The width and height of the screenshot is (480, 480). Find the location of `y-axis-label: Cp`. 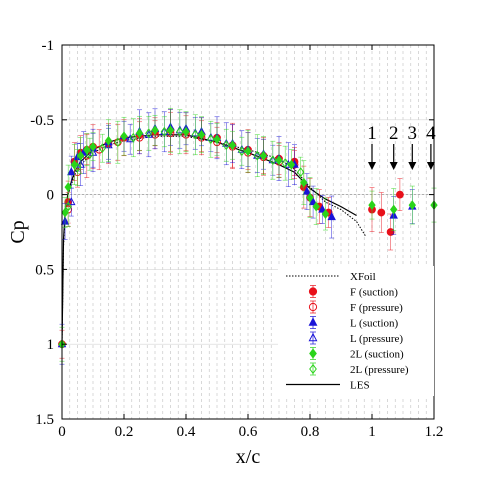

y-axis-label: Cp is located at coordinates (18, 231).